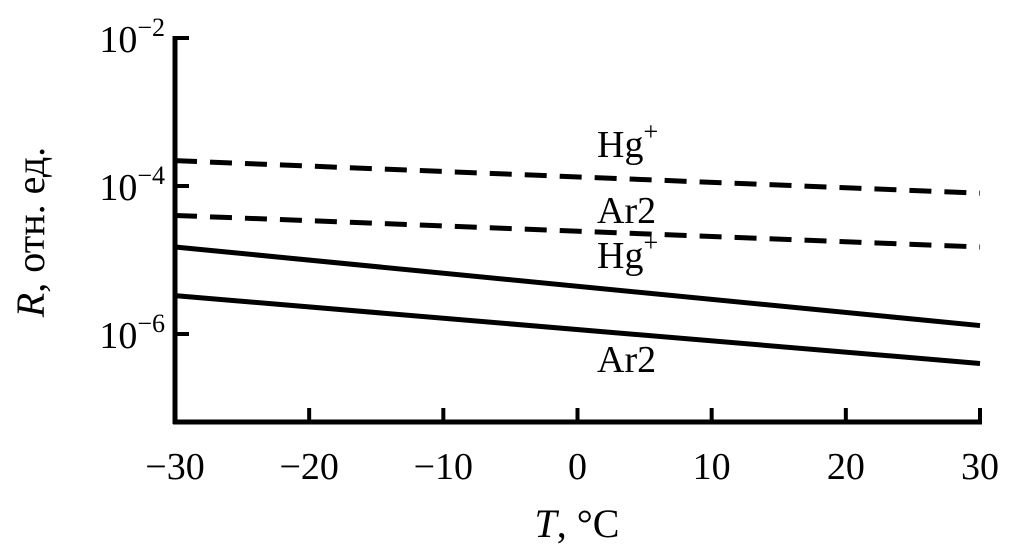  I want to click on x-axis-title: T, °C, so click(577, 523).